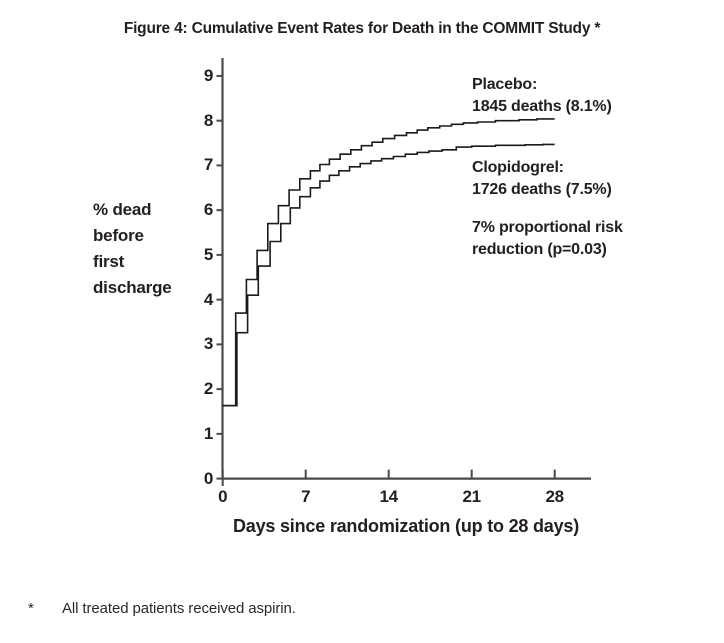 This screenshot has height=643, width=724. What do you see at coordinates (208, 344) in the screenshot?
I see `y-tick-label-3: 3` at bounding box center [208, 344].